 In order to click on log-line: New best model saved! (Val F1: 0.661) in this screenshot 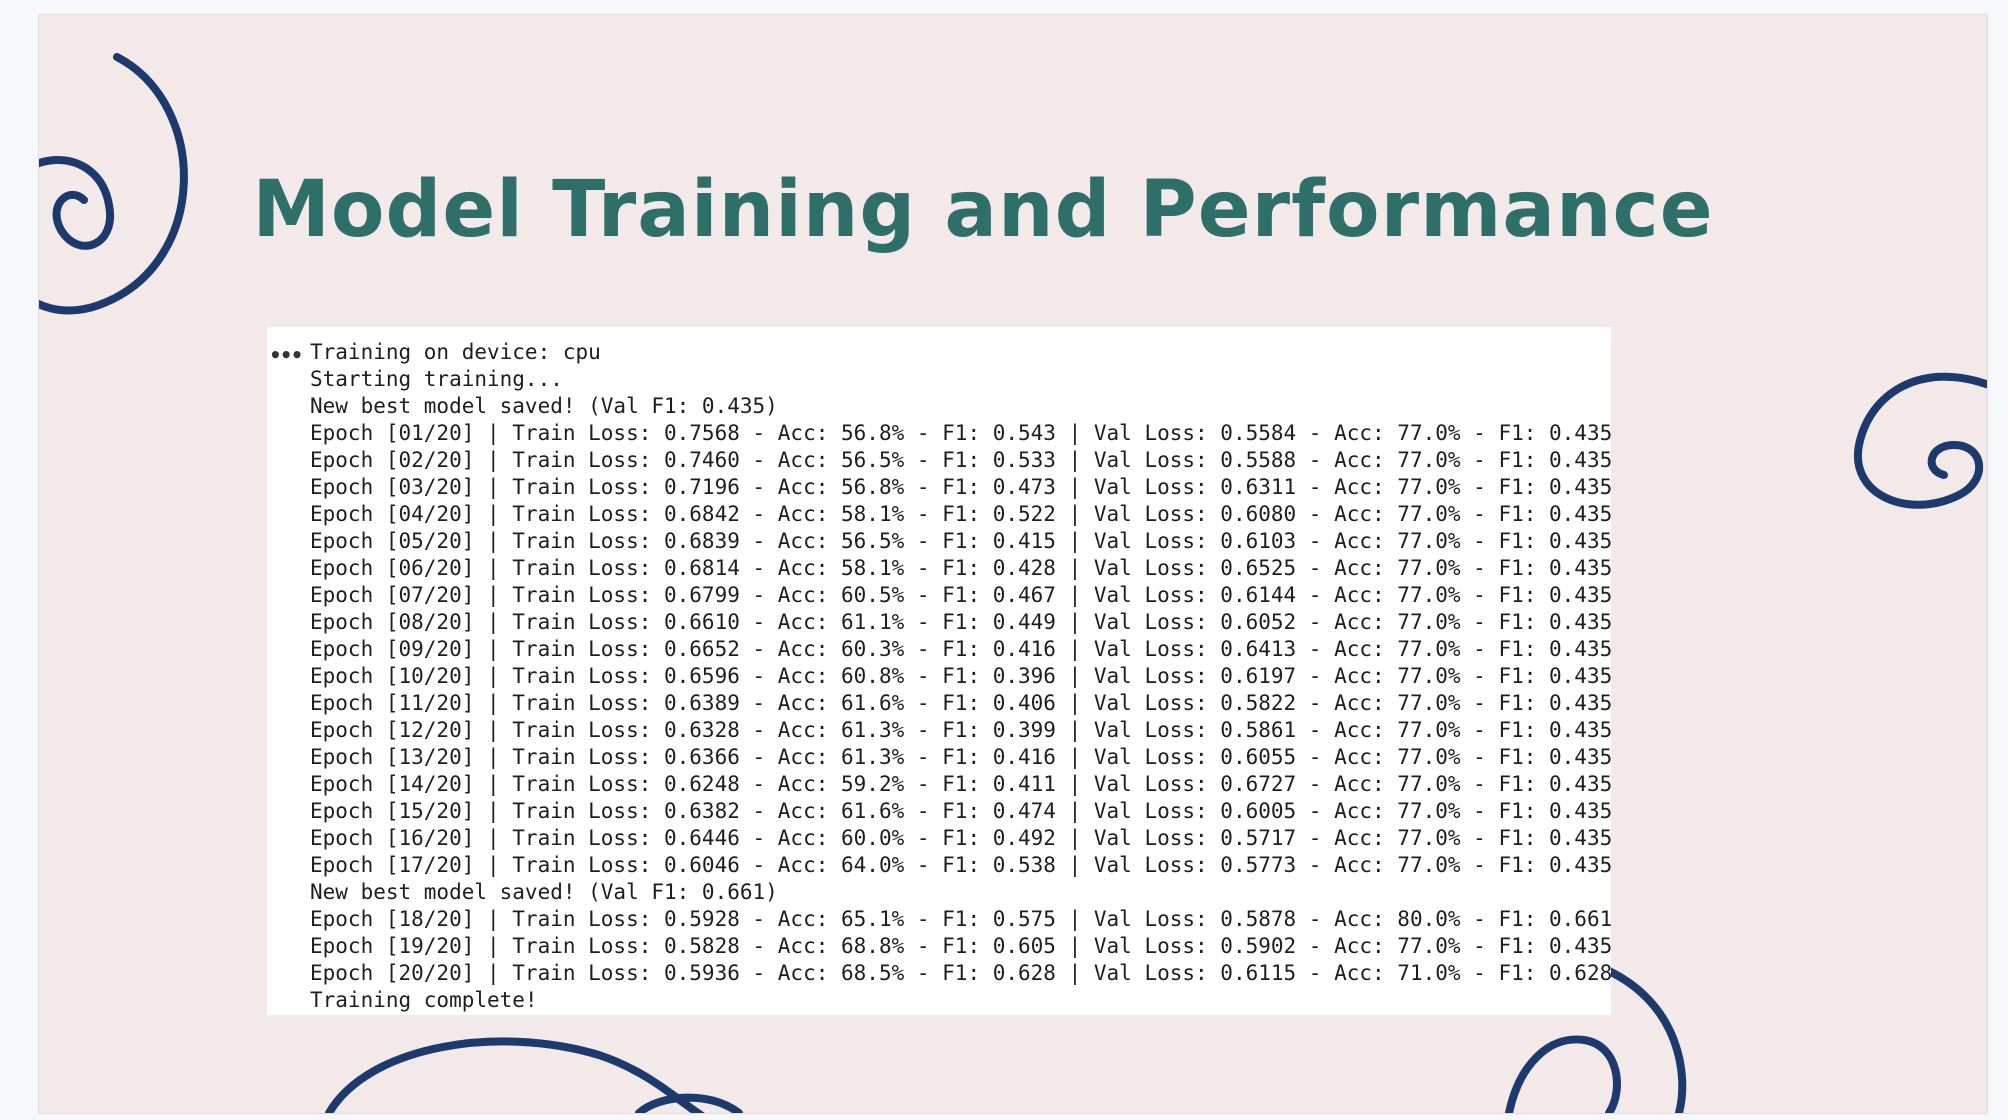, I will do `click(544, 892)`.